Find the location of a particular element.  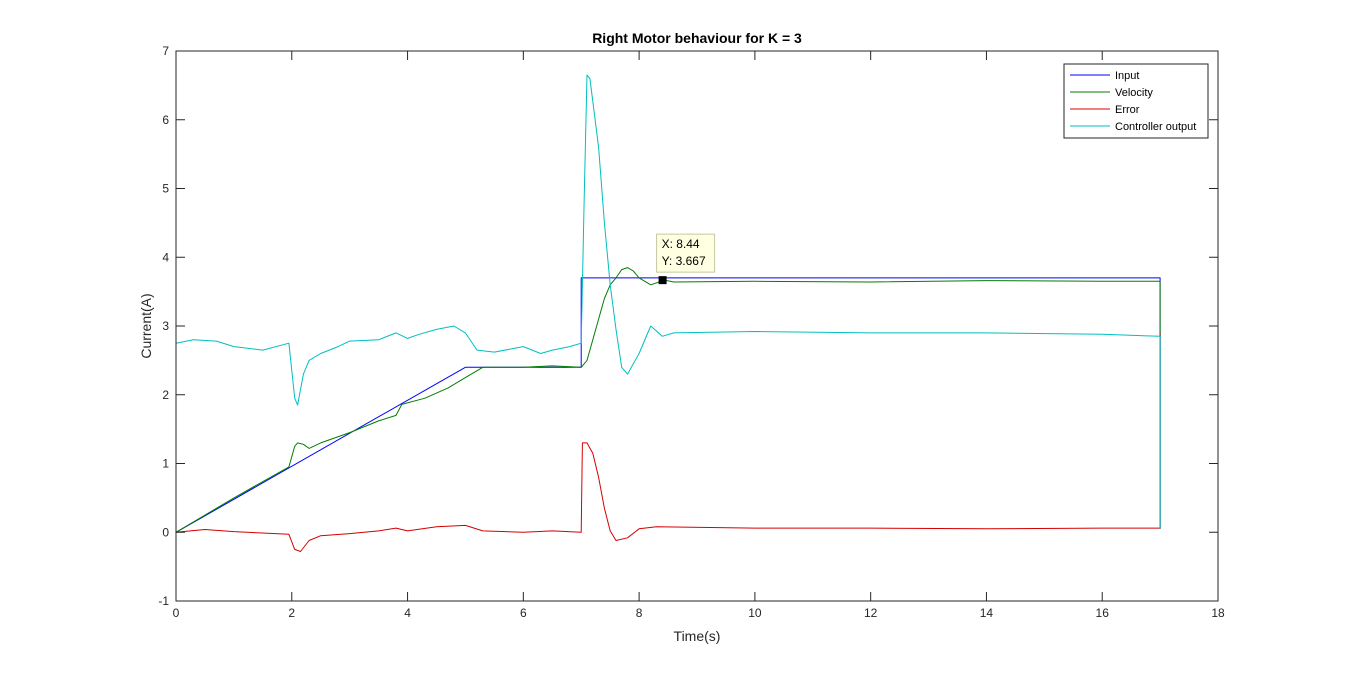

x-axis-label: Time(s) is located at coordinates (697, 636).